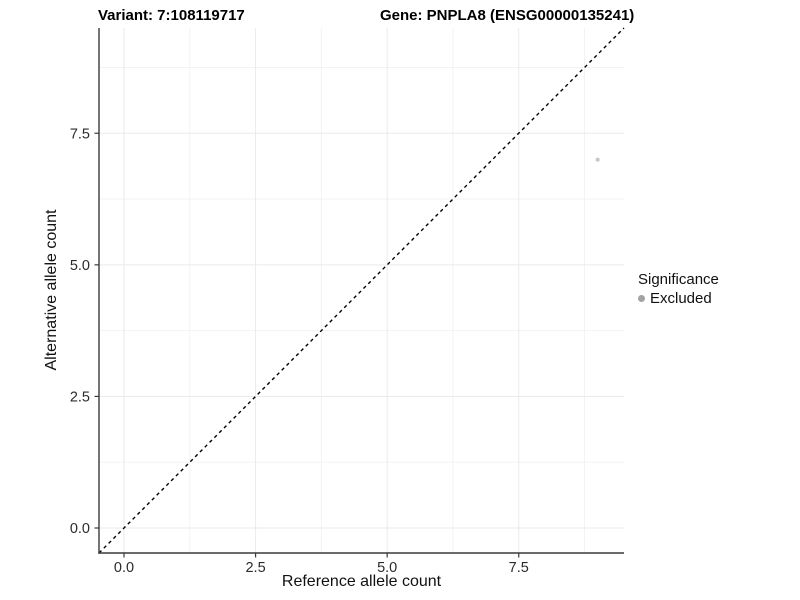 This screenshot has width=800, height=600. I want to click on legend-item-excluded: Excluded, so click(678, 298).